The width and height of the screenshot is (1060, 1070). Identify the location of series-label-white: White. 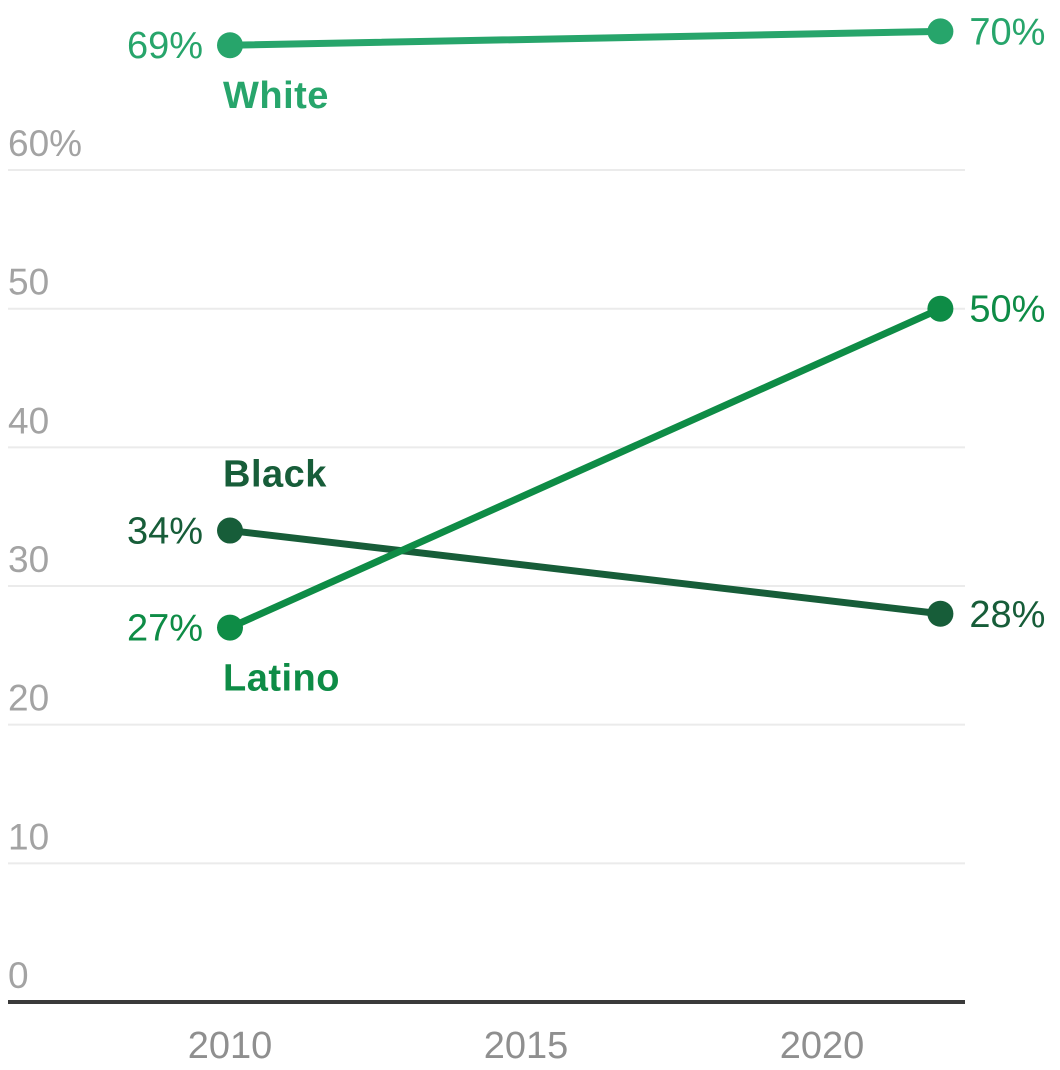
(276, 96).